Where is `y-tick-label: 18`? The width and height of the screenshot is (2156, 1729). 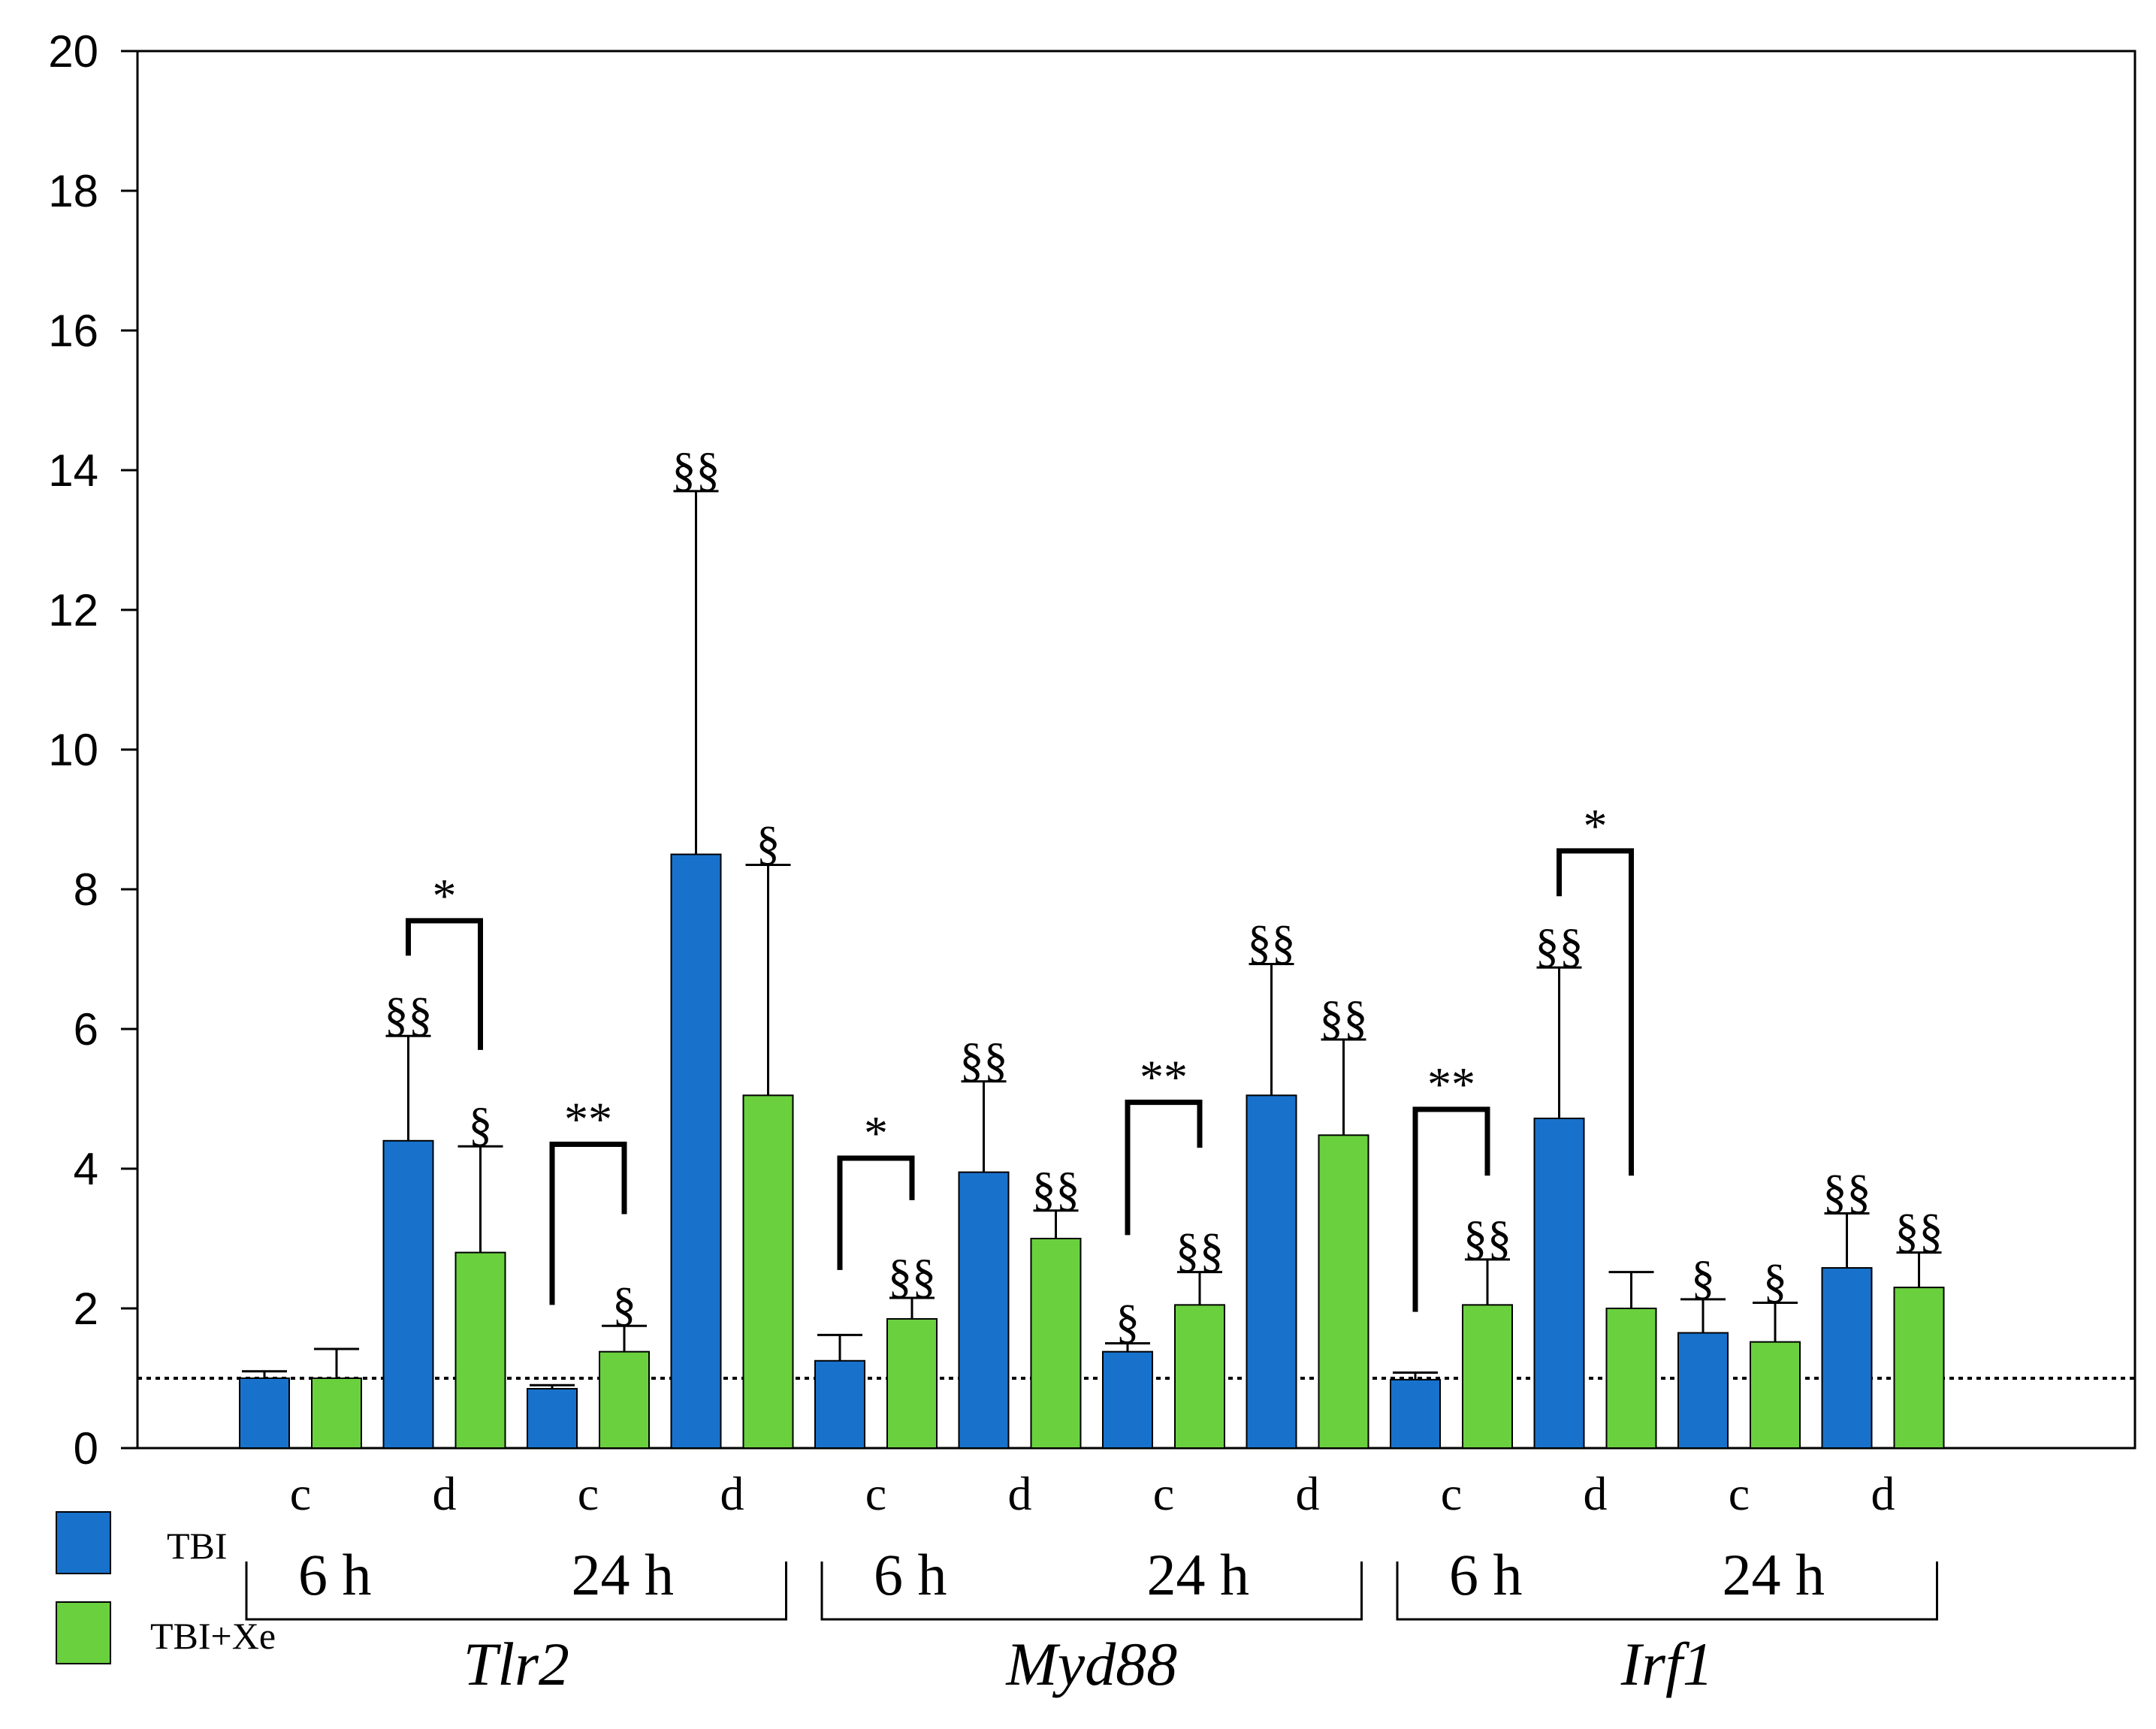 y-tick-label: 18 is located at coordinates (73, 191).